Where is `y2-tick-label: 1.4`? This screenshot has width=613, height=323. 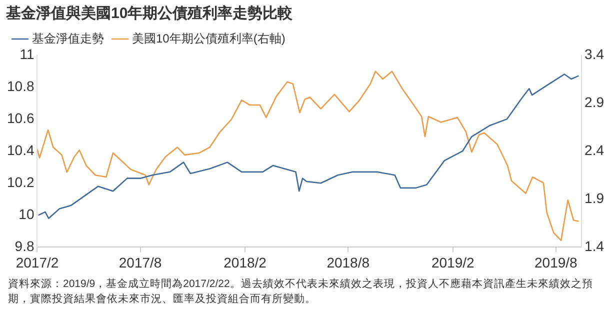
y2-tick-label: 1.4 is located at coordinates (594, 246).